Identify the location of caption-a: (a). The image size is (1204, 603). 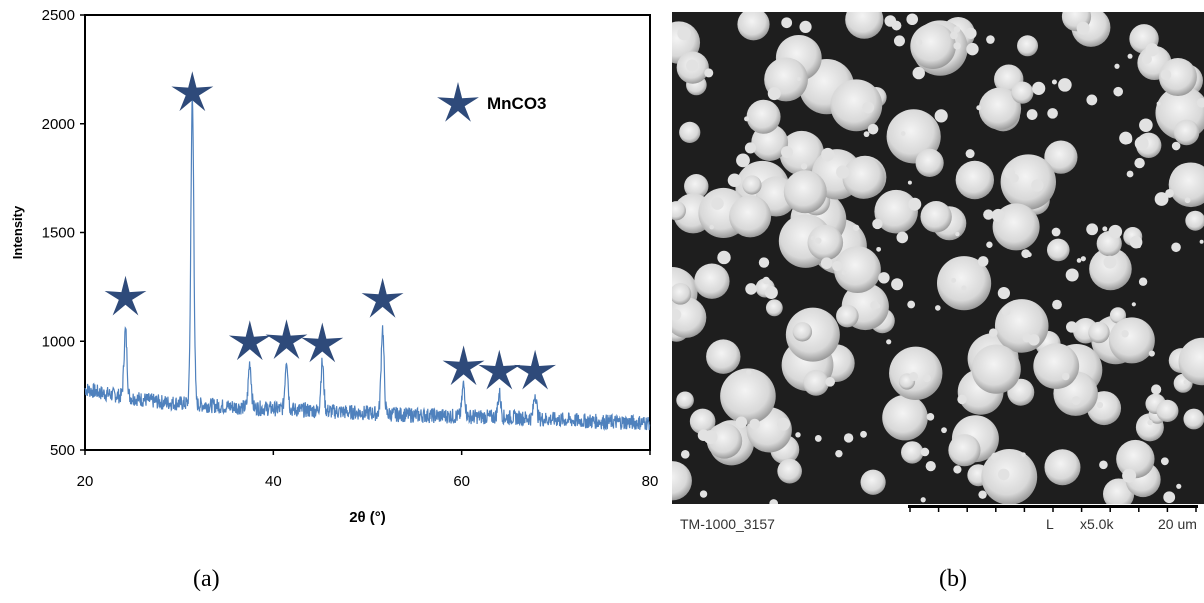
(206, 579).